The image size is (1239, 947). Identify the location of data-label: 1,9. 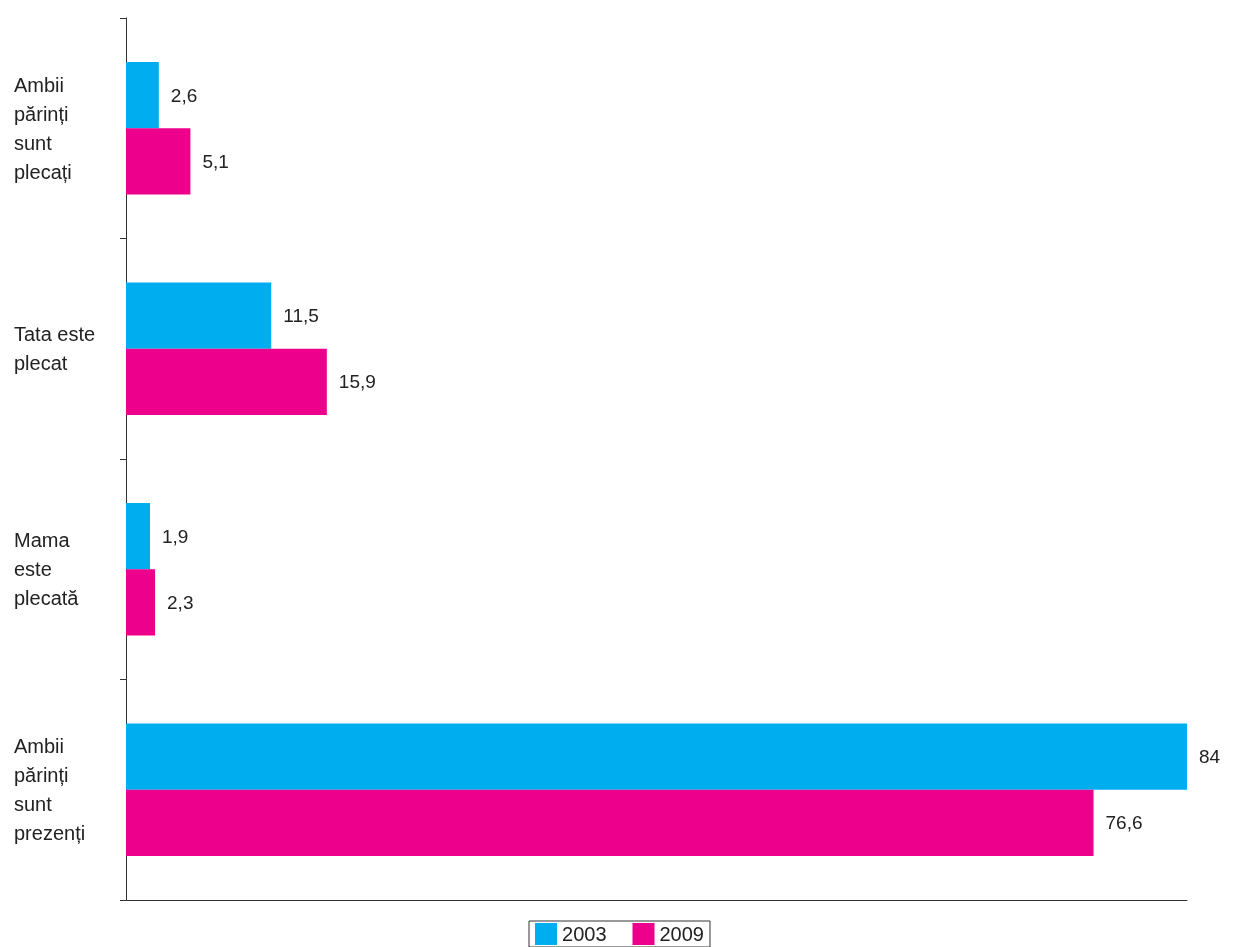
(175, 536).